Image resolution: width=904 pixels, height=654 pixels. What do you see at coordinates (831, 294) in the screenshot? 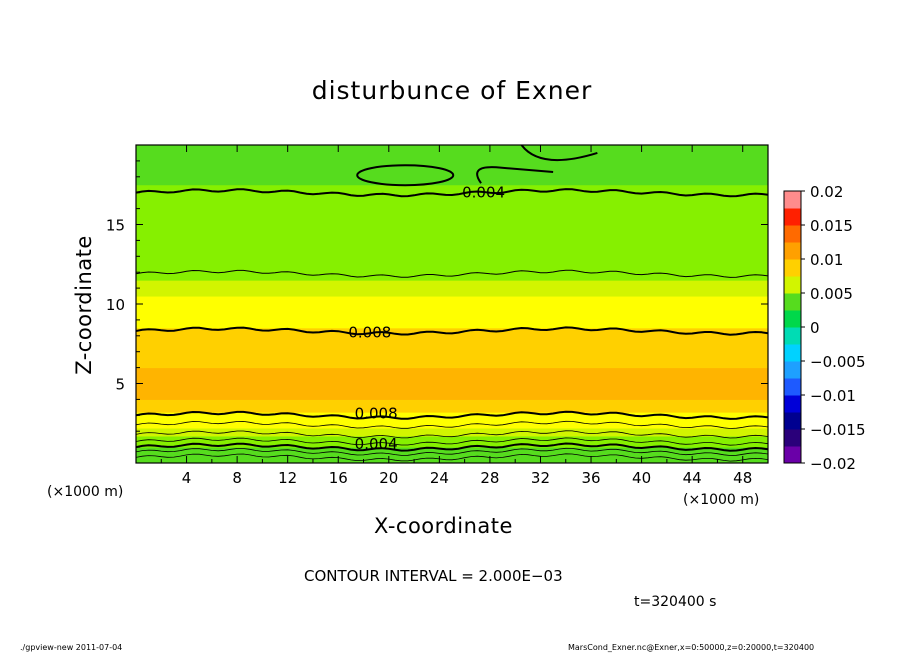
I see `colorbar-label: 0.005` at bounding box center [831, 294].